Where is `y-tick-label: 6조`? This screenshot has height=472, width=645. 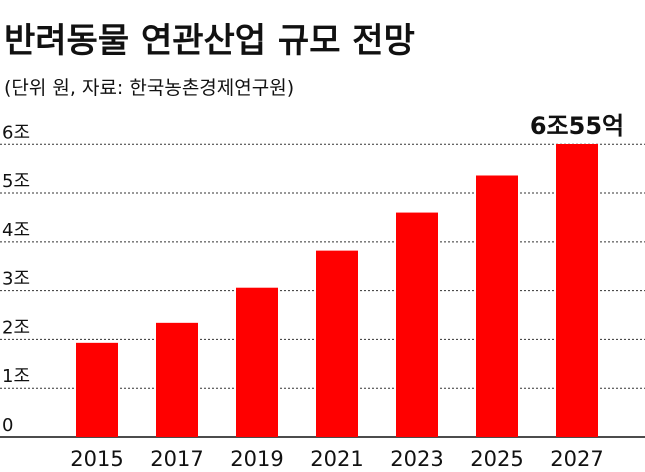 y-tick-label: 6조 is located at coordinates (16, 132).